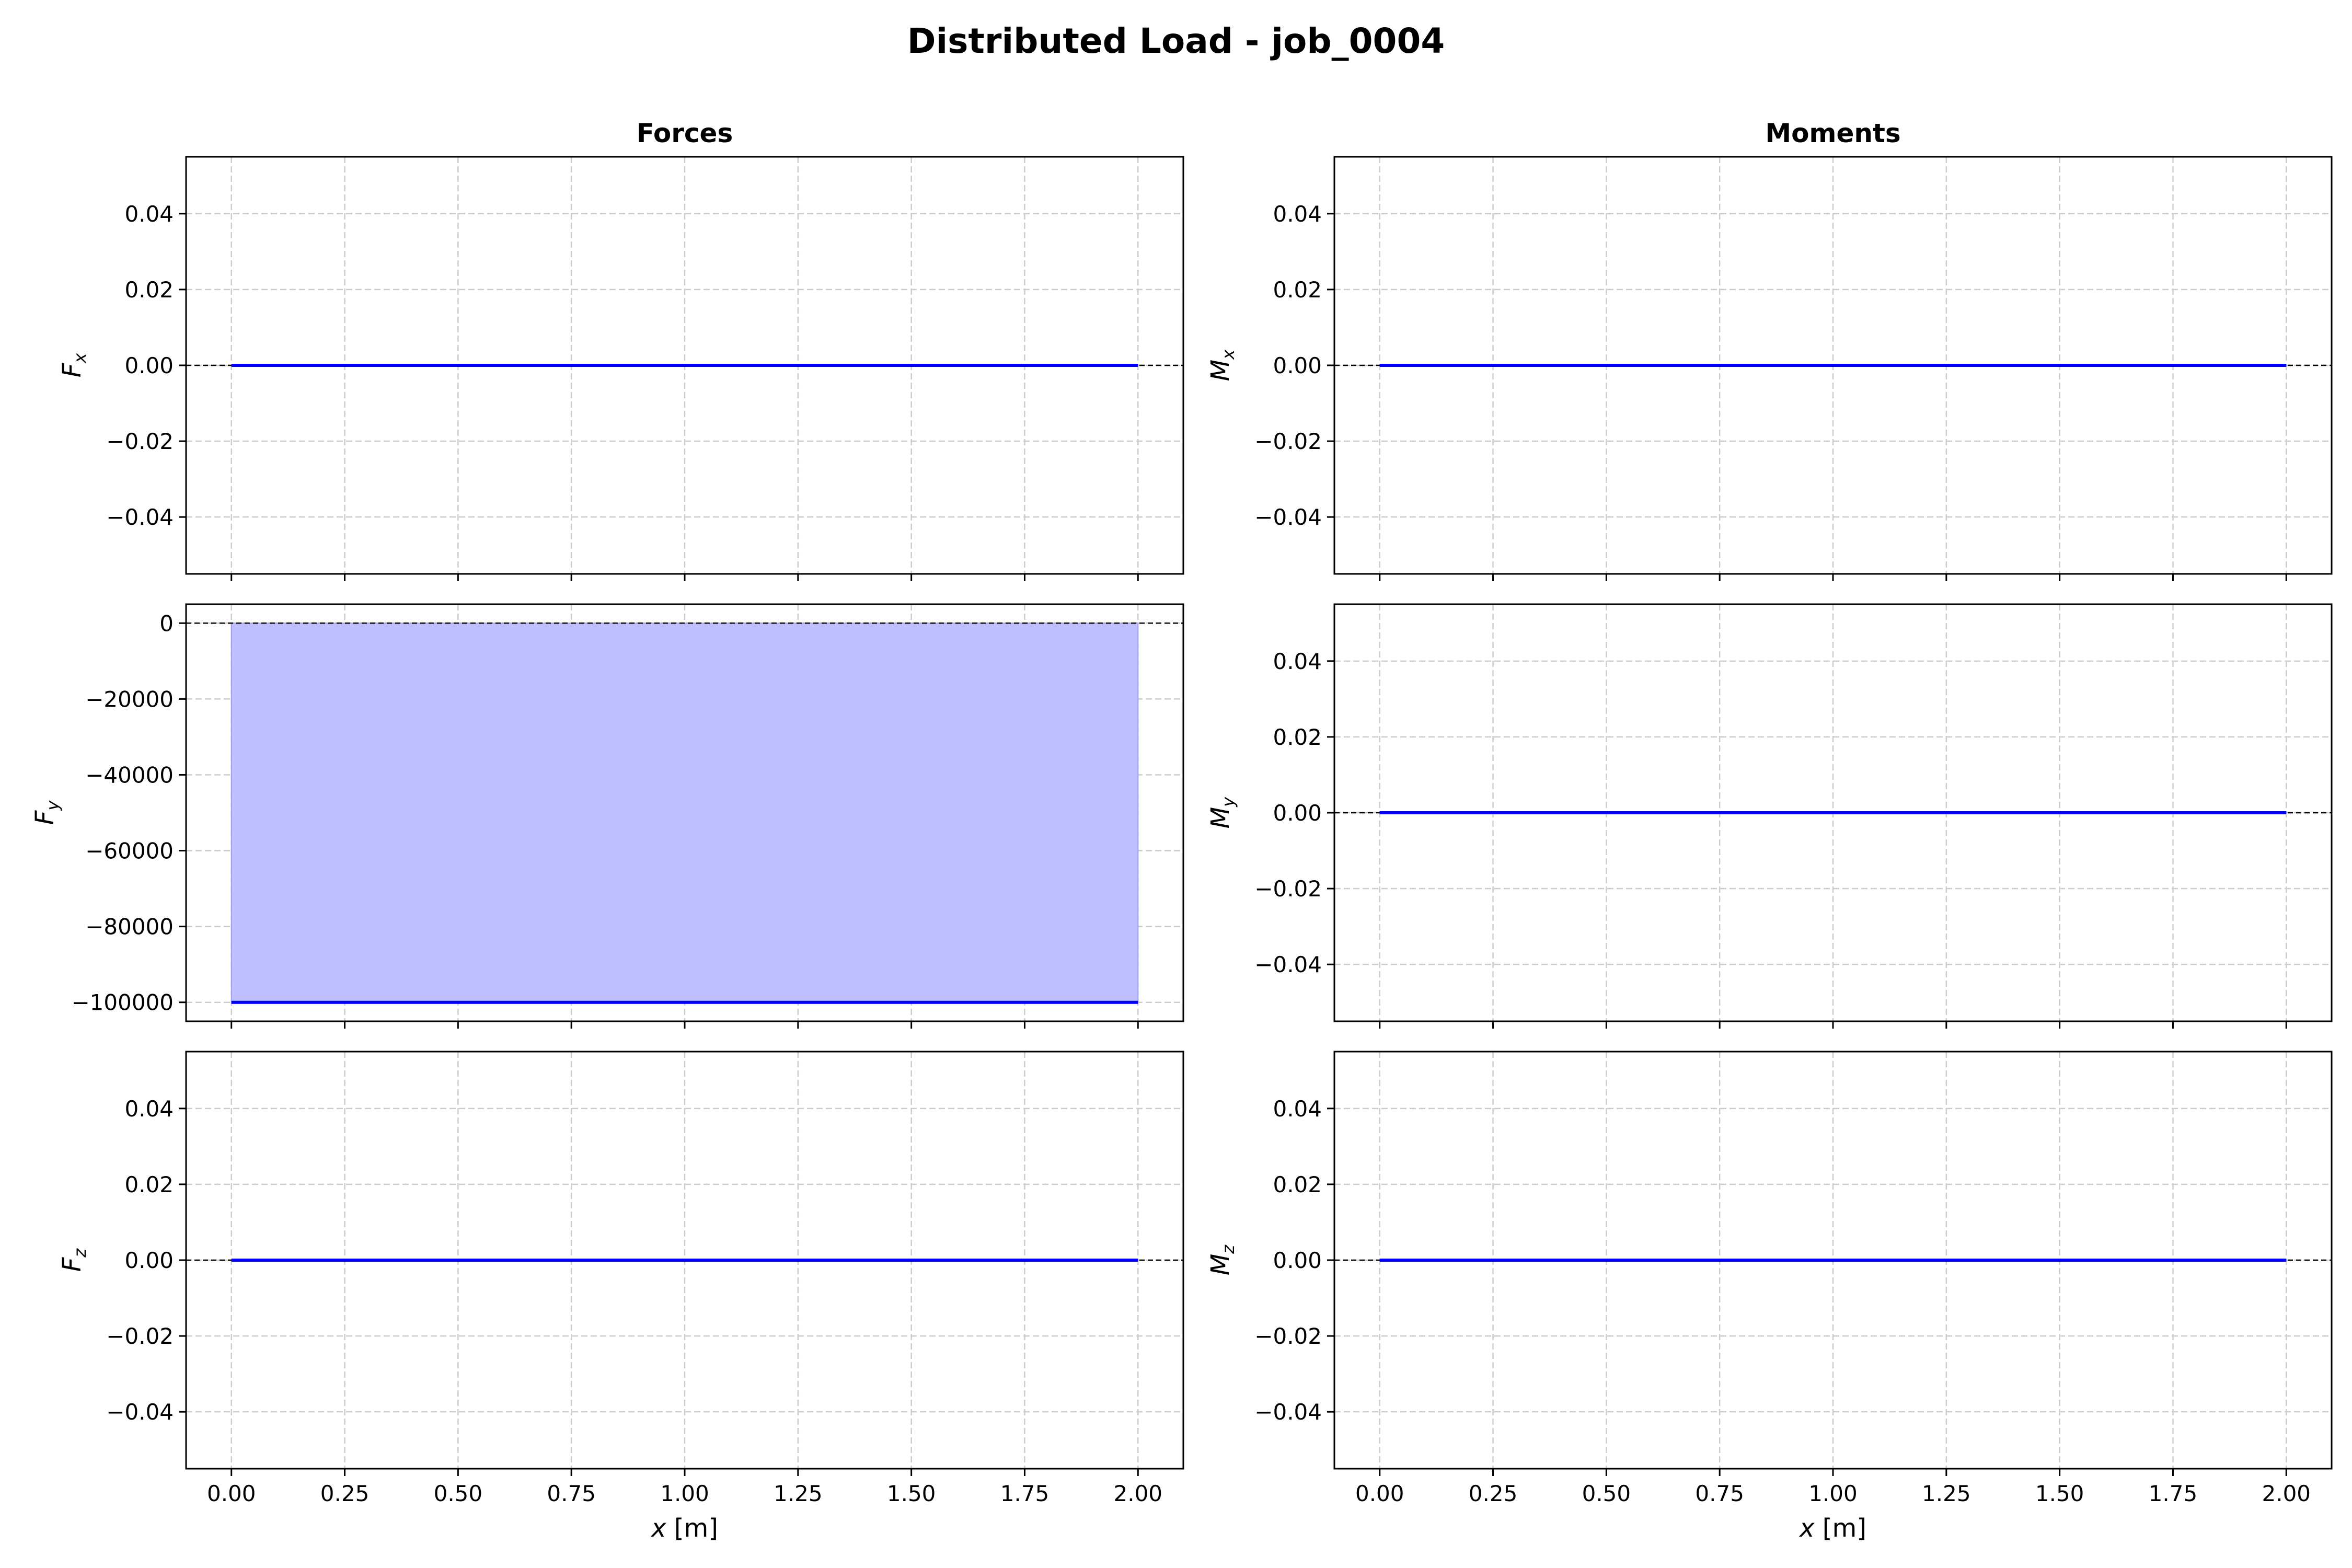 This screenshot has width=2352, height=1568. Describe the element at coordinates (620, 349) in the screenshot. I see `chart-panel-fx: 0.04 0.02 0.00 −0.02 −0.04 Fx Forces` at that location.